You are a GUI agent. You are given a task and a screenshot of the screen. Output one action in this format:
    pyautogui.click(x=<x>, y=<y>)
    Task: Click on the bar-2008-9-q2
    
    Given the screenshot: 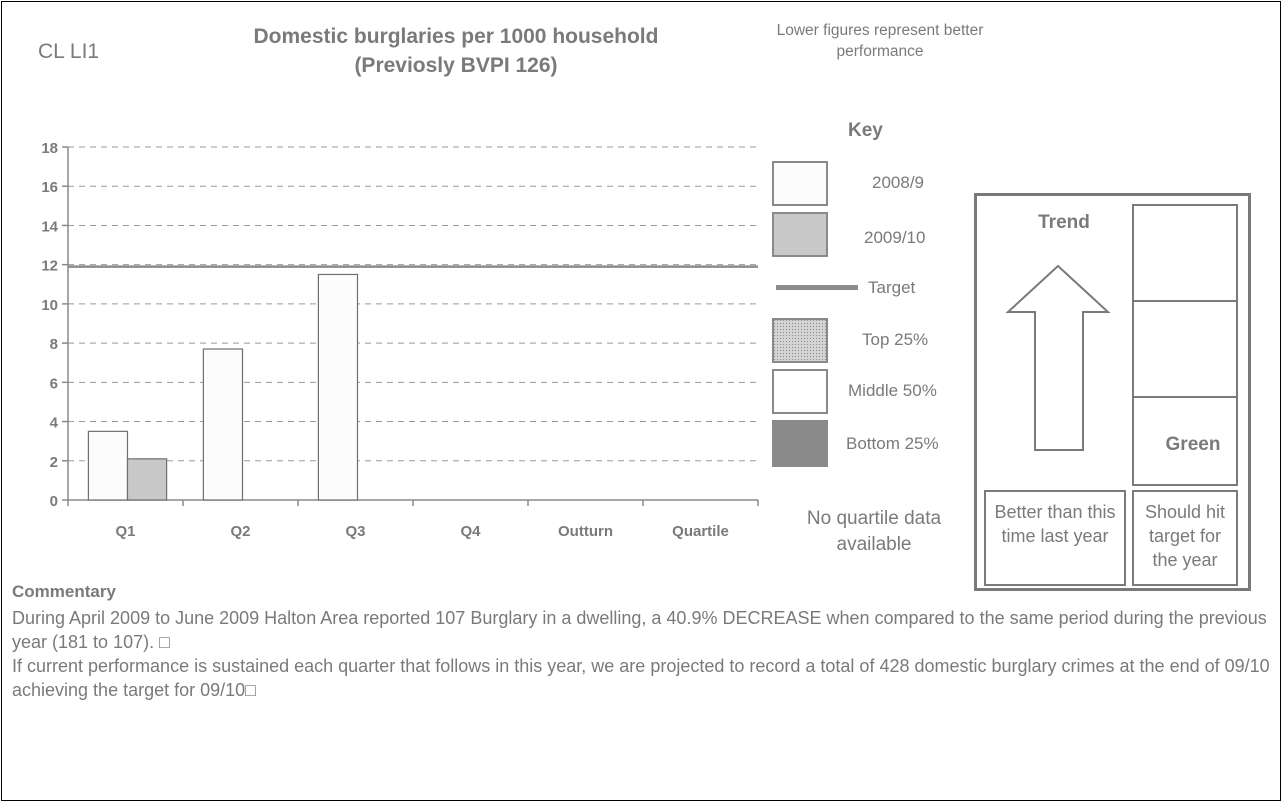 What is the action you would take?
    pyautogui.click(x=223, y=424)
    